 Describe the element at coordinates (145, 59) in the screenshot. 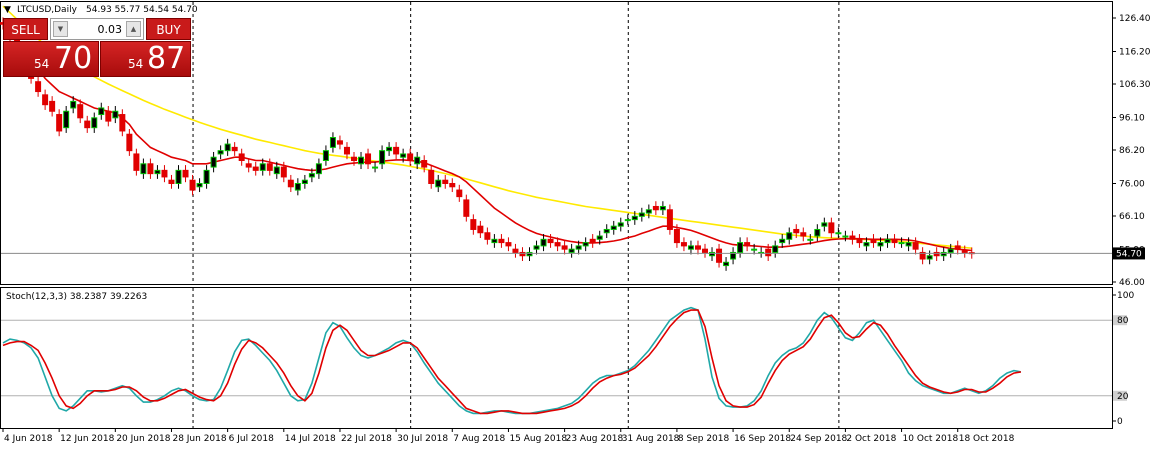

I see `buy-price-button: 54 87` at that location.